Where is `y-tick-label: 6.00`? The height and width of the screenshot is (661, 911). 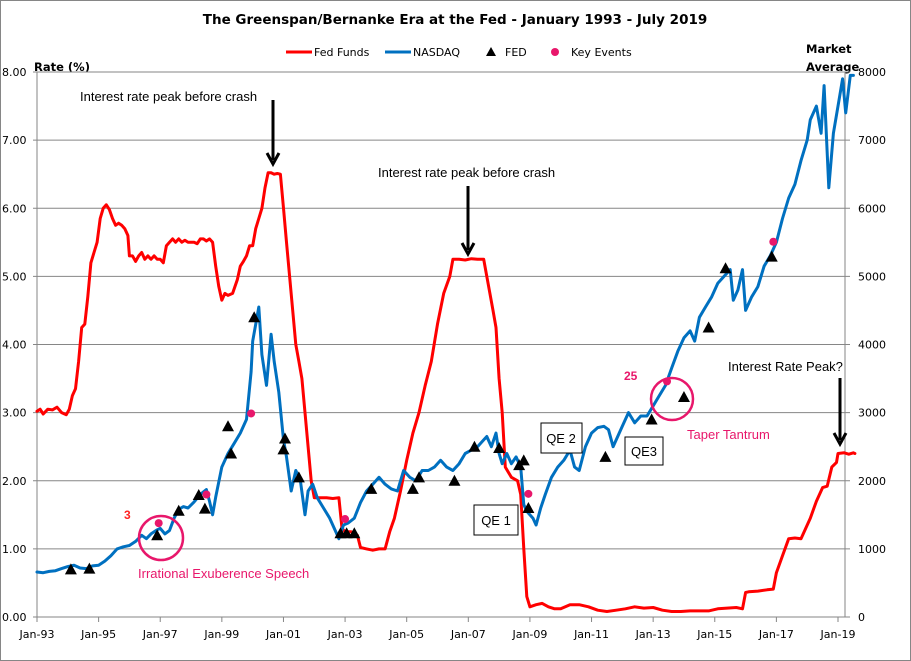 y-tick-label: 6.00 is located at coordinates (14, 208).